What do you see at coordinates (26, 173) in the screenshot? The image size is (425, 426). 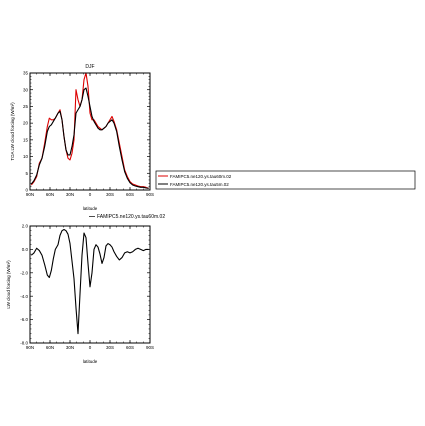 I see `top-y-tick-label: 5` at bounding box center [26, 173].